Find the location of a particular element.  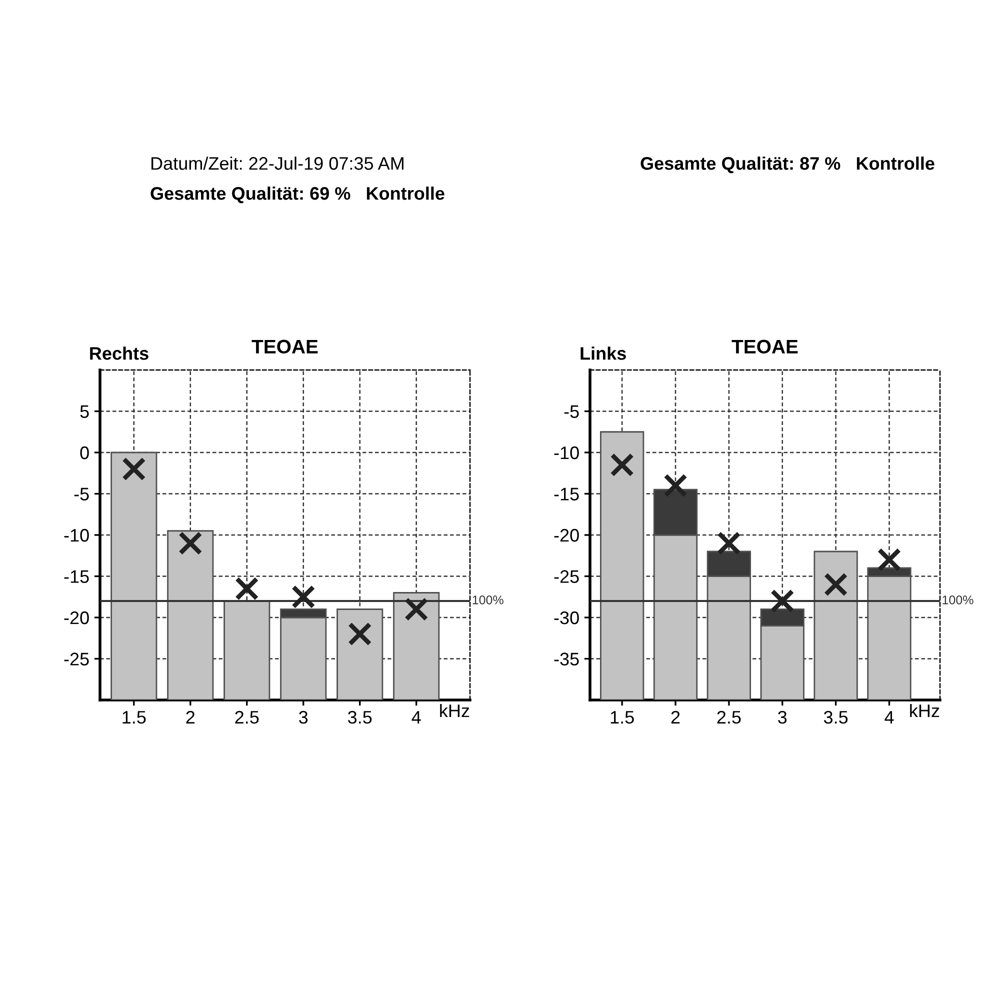

text: Gesamte Qualität: 87 % Kontrolle is located at coordinates (787, 165).